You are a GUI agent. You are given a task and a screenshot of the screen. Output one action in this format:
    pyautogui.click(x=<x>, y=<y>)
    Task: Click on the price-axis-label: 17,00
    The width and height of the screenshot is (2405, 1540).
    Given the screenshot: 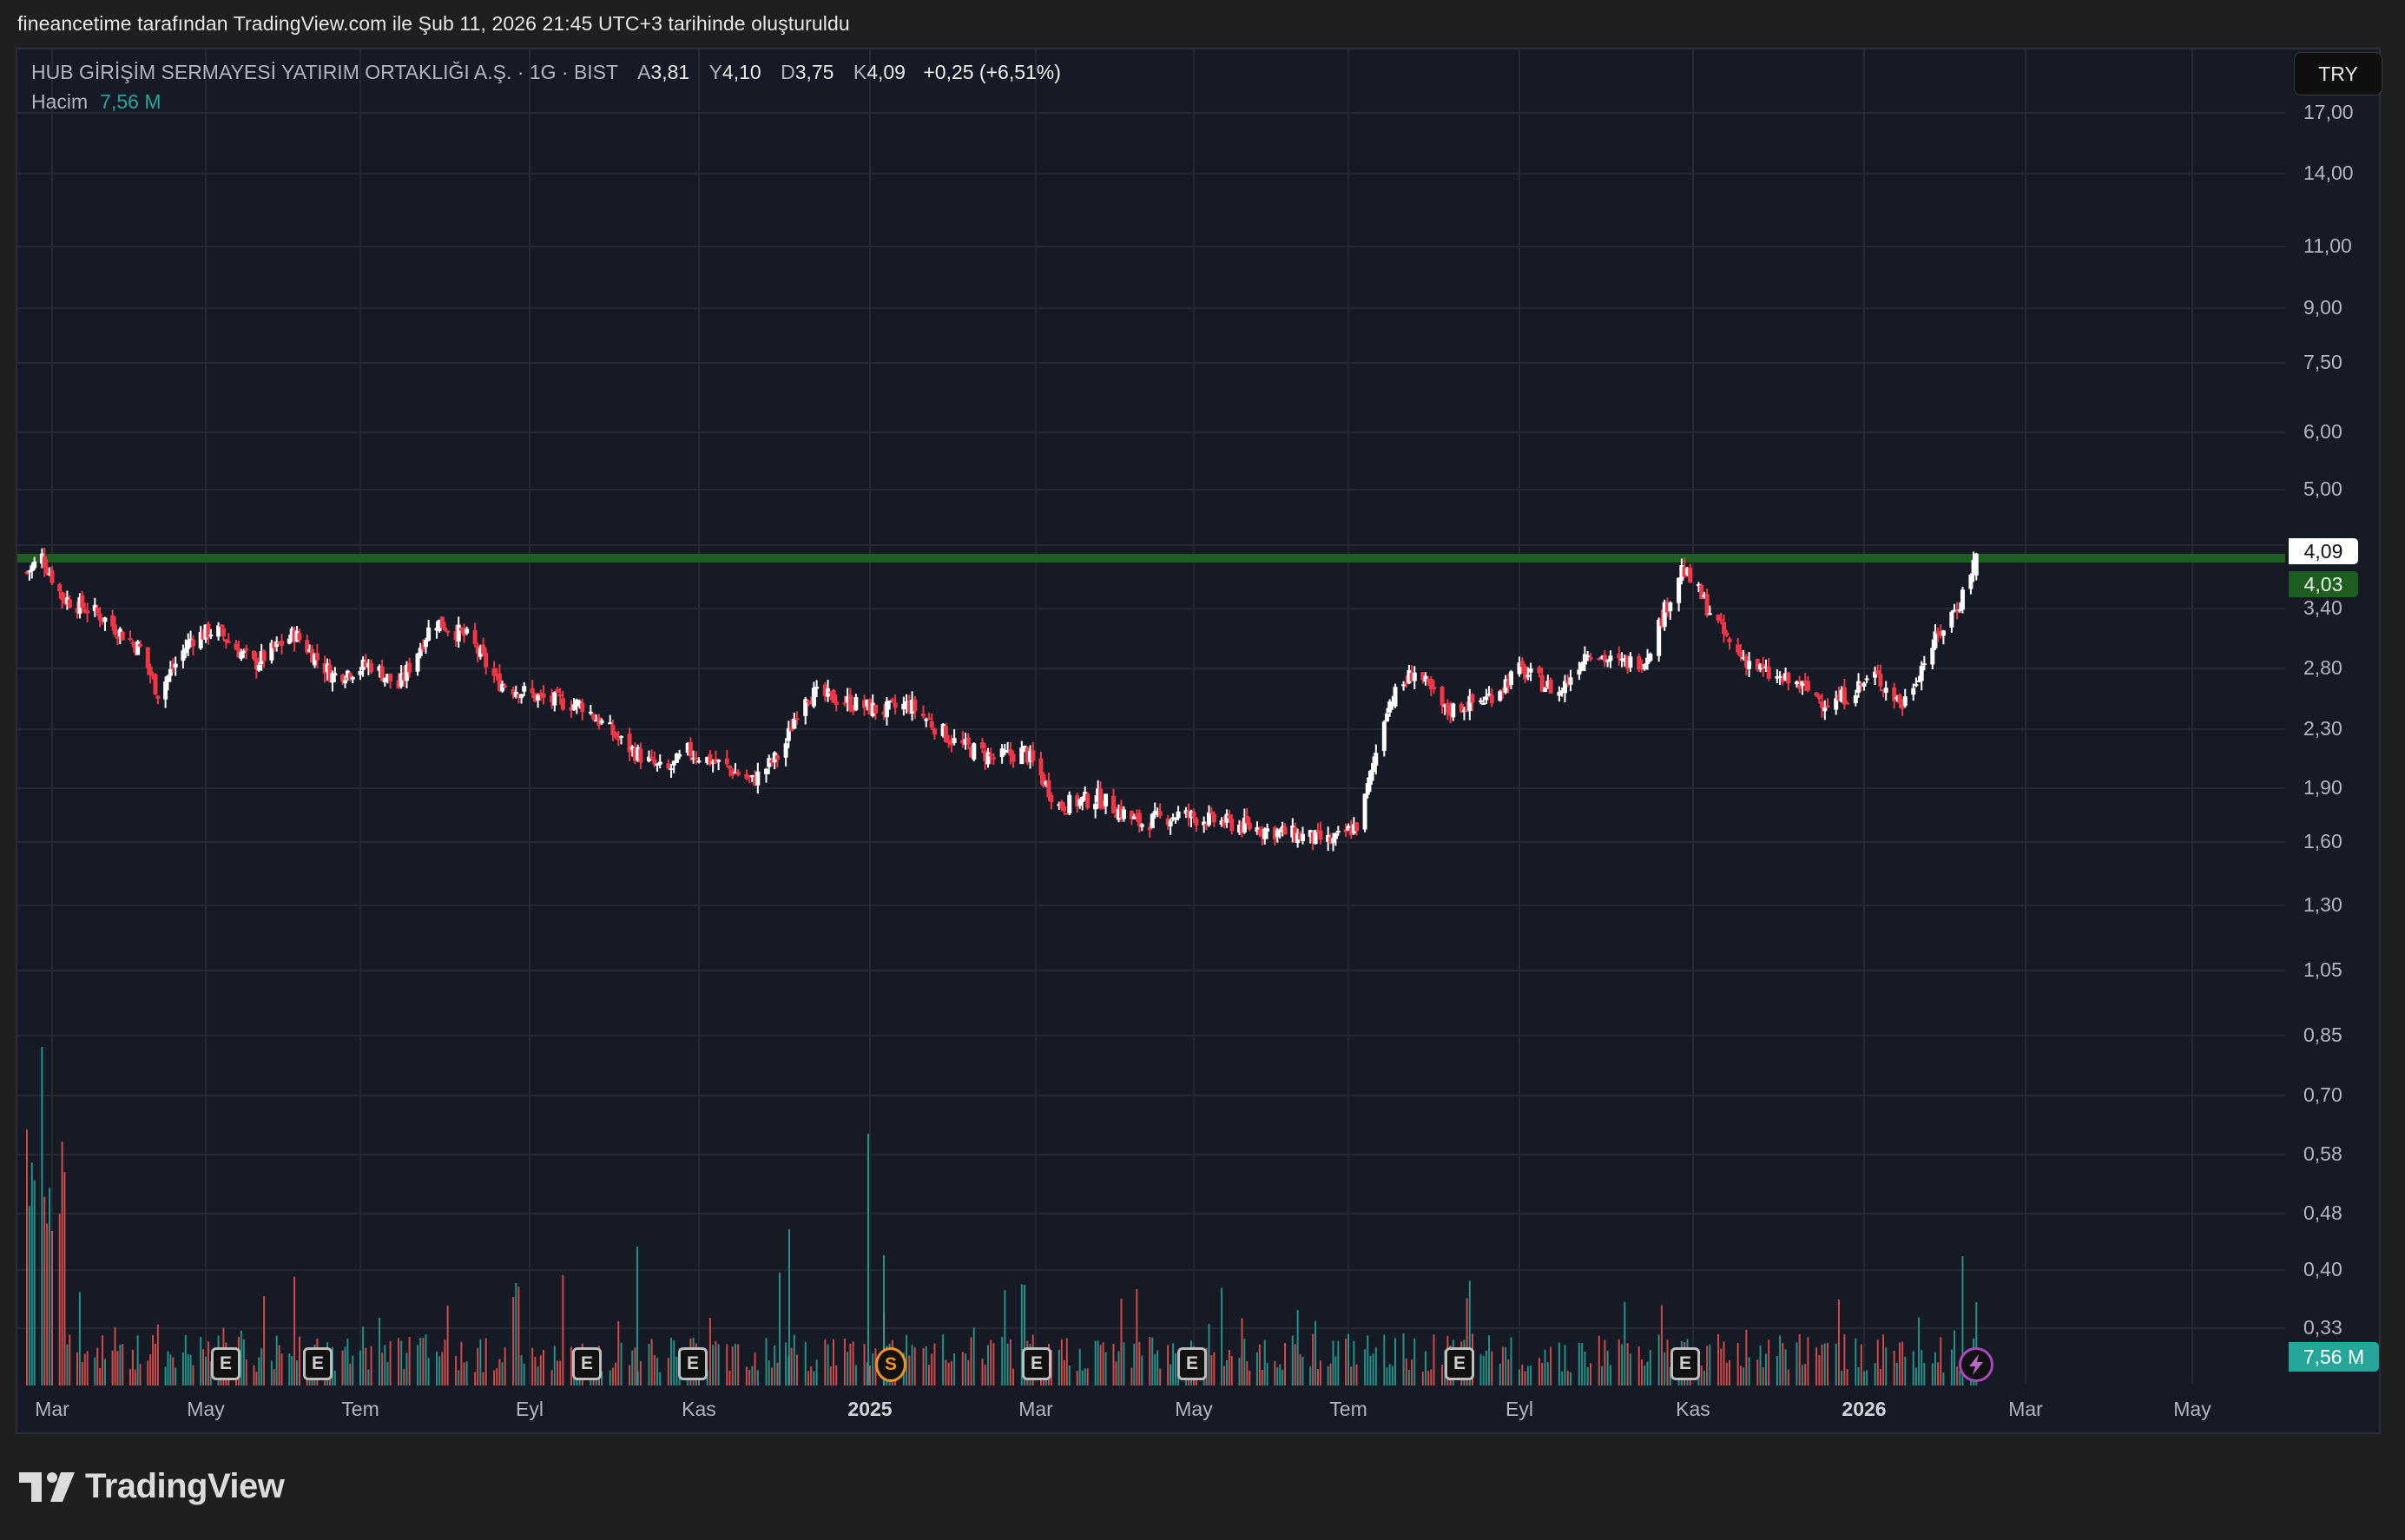 What is the action you would take?
    pyautogui.click(x=2328, y=112)
    